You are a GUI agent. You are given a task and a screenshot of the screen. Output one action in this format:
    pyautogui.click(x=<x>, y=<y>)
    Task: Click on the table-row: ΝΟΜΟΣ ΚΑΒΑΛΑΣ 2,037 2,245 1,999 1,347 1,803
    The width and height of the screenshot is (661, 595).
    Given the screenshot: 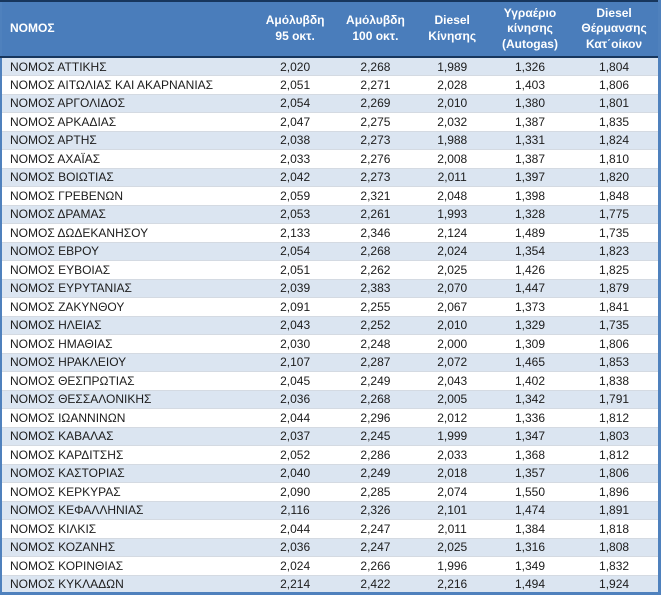 What is the action you would take?
    pyautogui.click(x=330, y=436)
    